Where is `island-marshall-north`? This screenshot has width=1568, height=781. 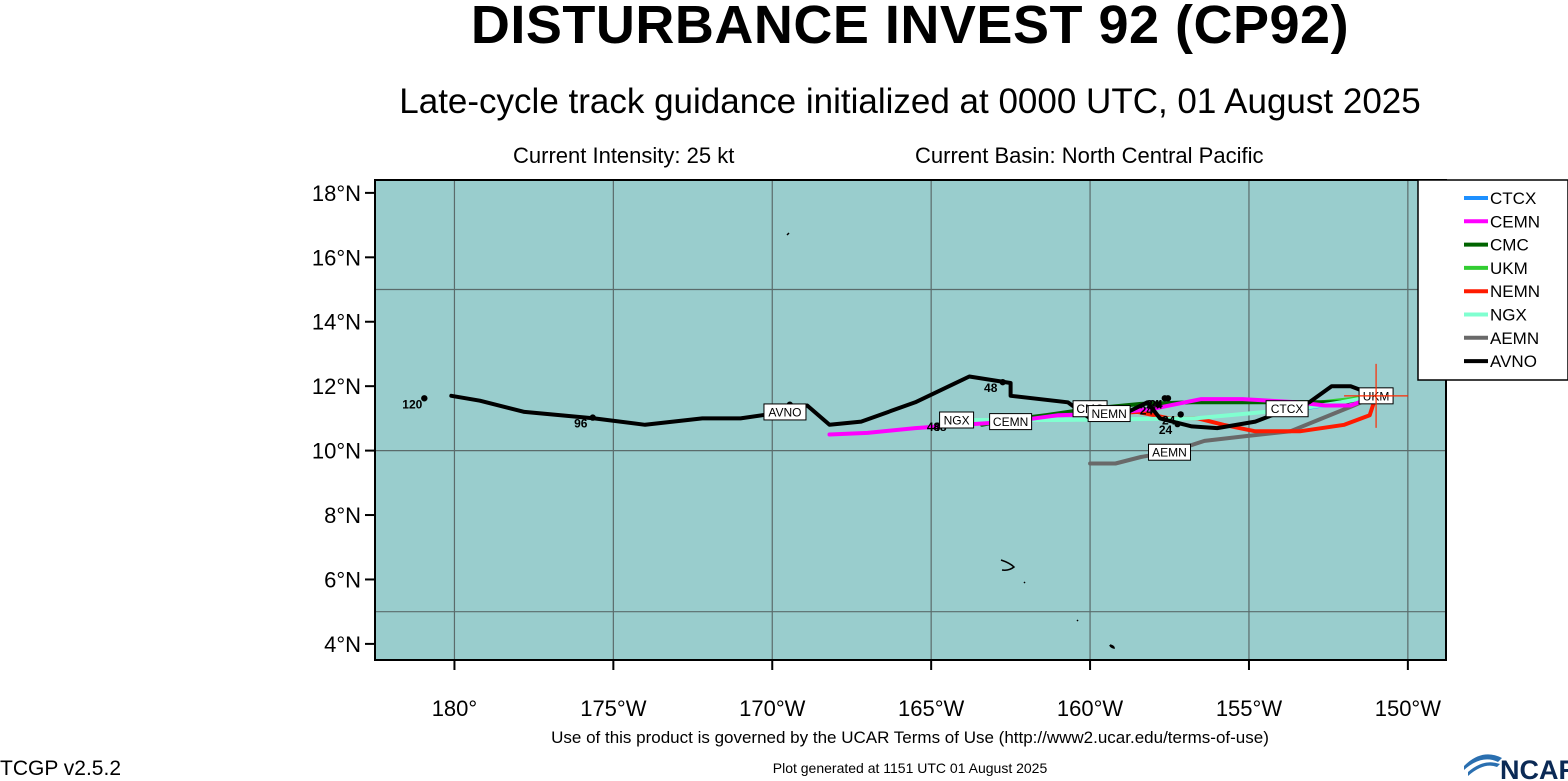 island-marshall-north is located at coordinates (1008, 565).